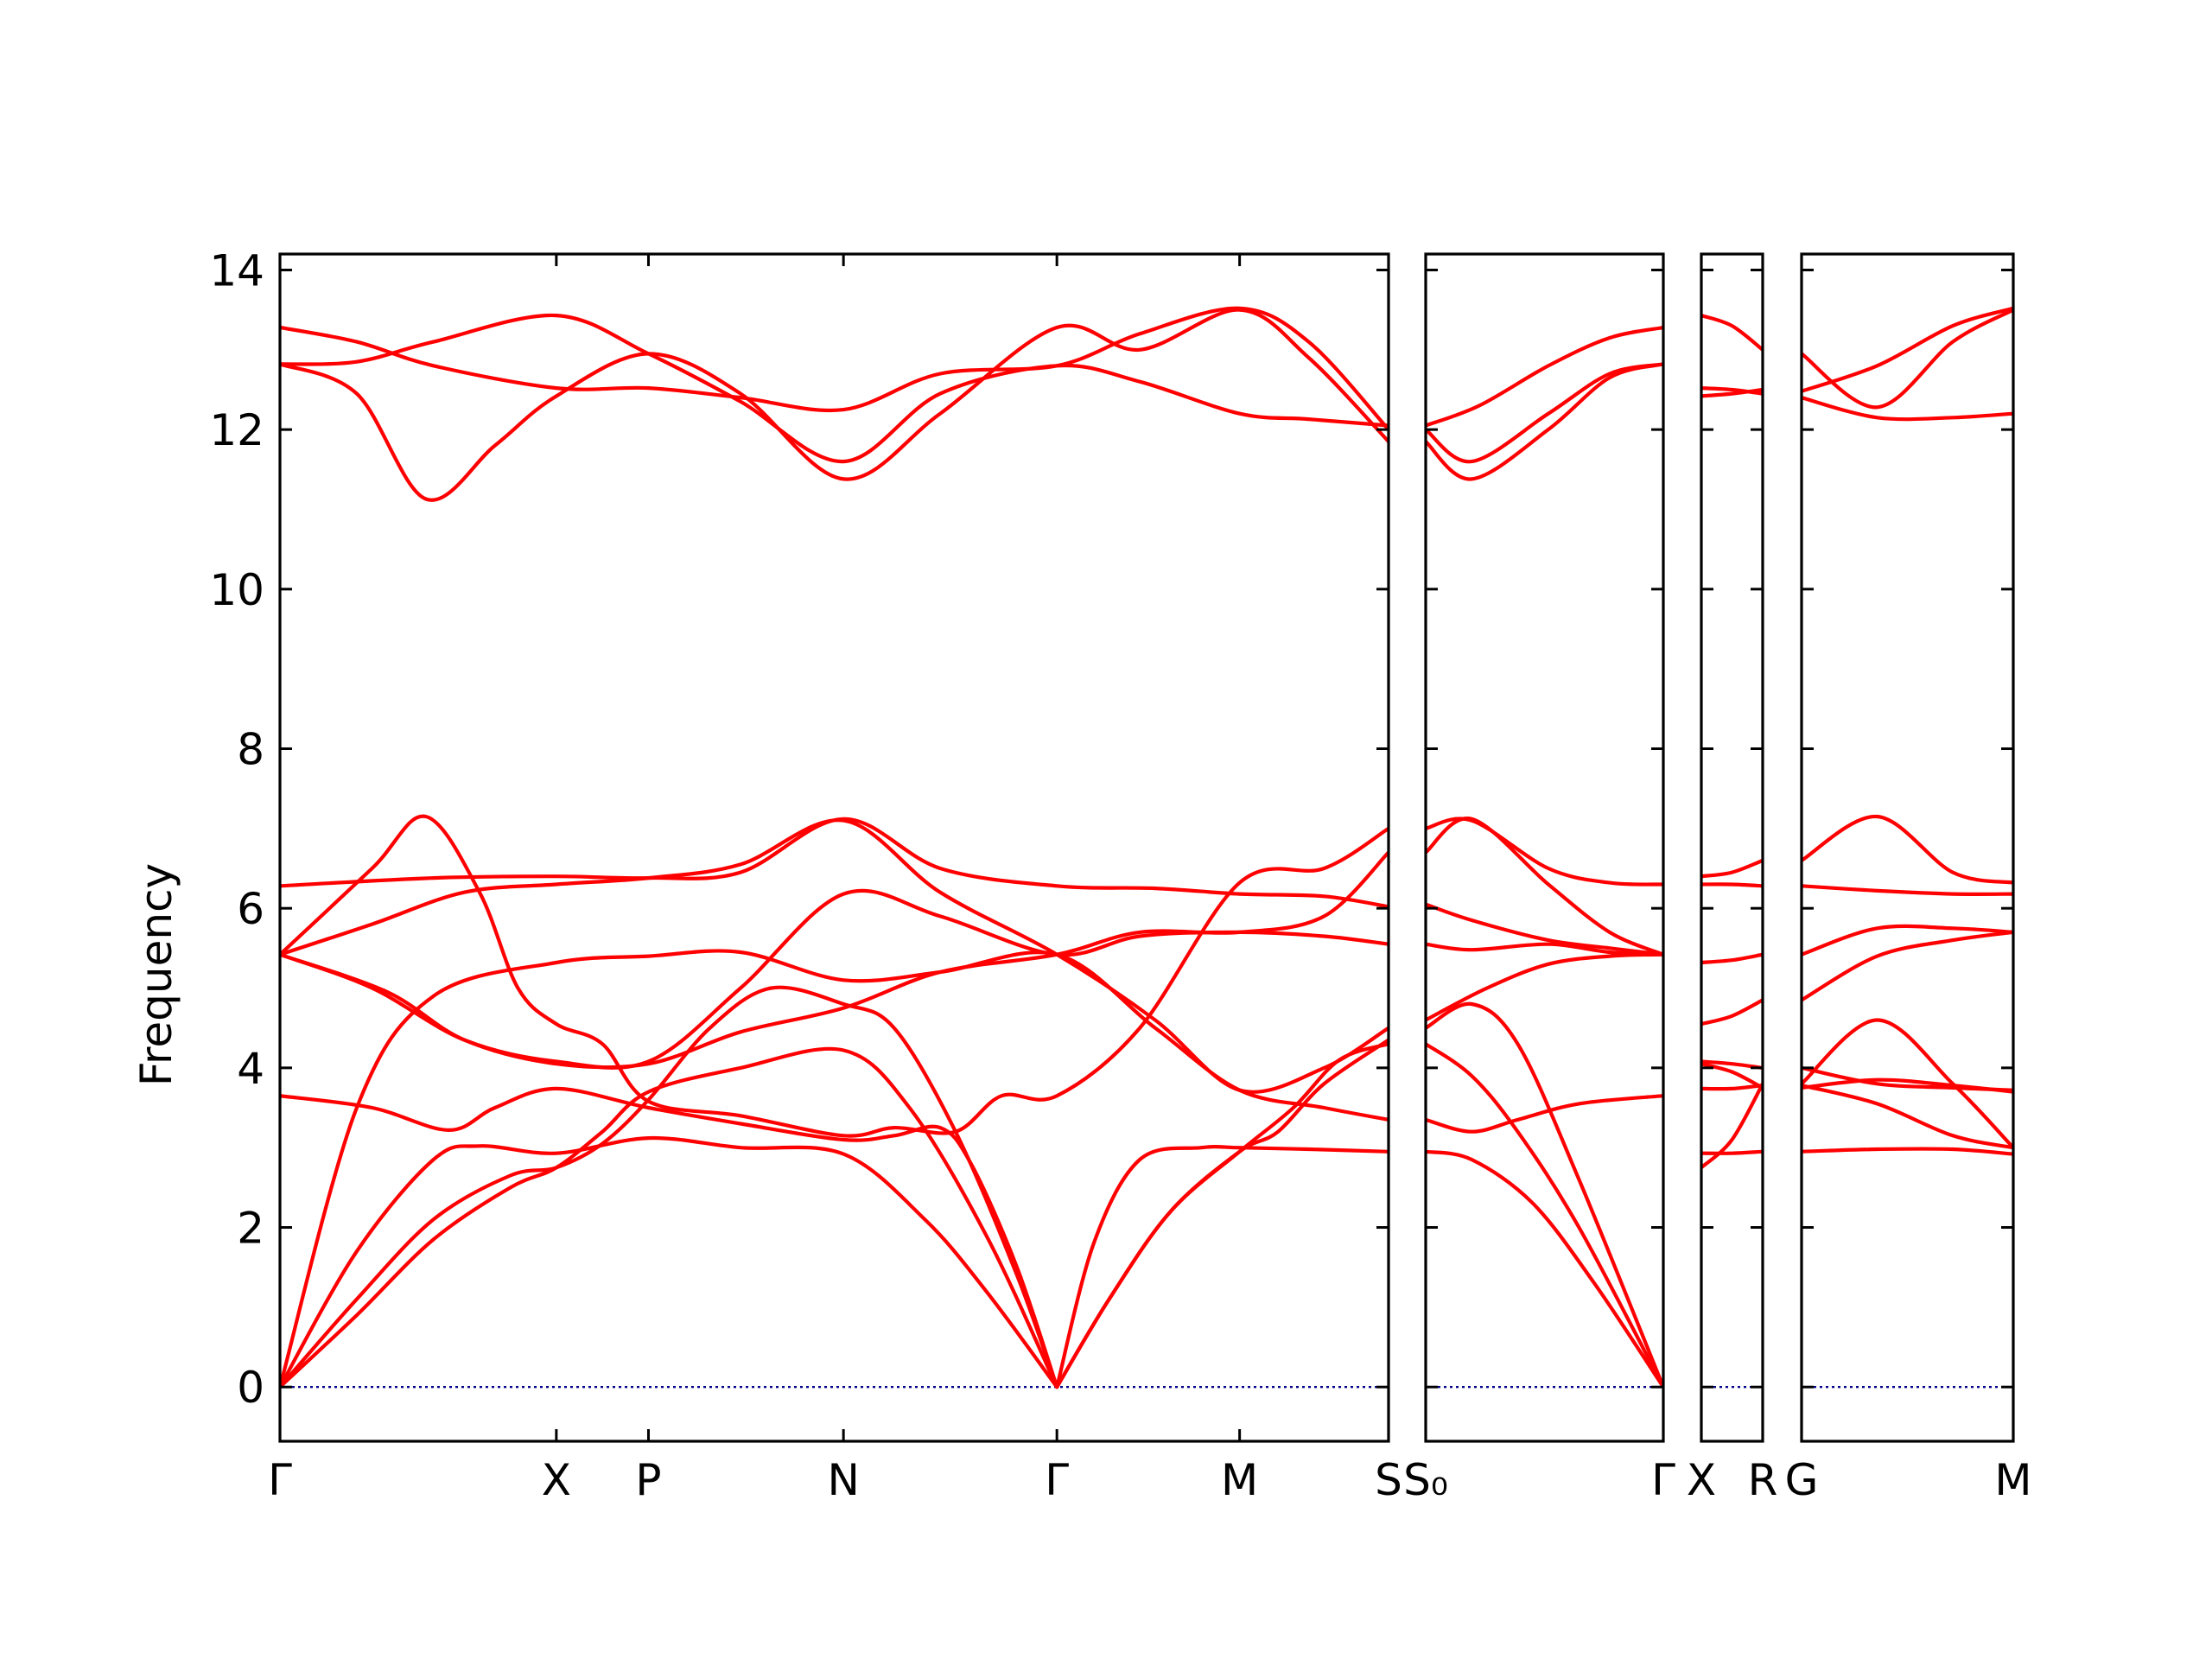 The height and width of the screenshot is (1659, 2212). What do you see at coordinates (1802, 1480) in the screenshot?
I see `panel-4-xtick-label-0: G` at bounding box center [1802, 1480].